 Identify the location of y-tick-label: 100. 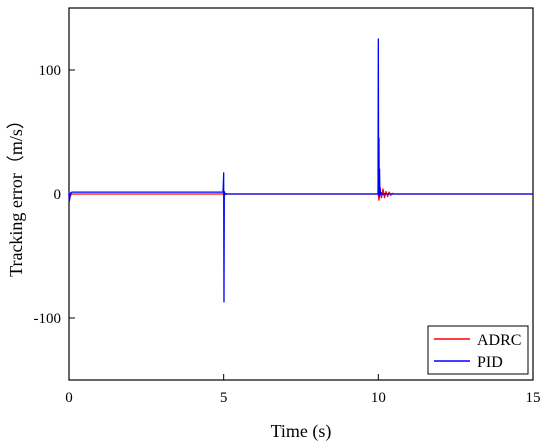
(50, 71).